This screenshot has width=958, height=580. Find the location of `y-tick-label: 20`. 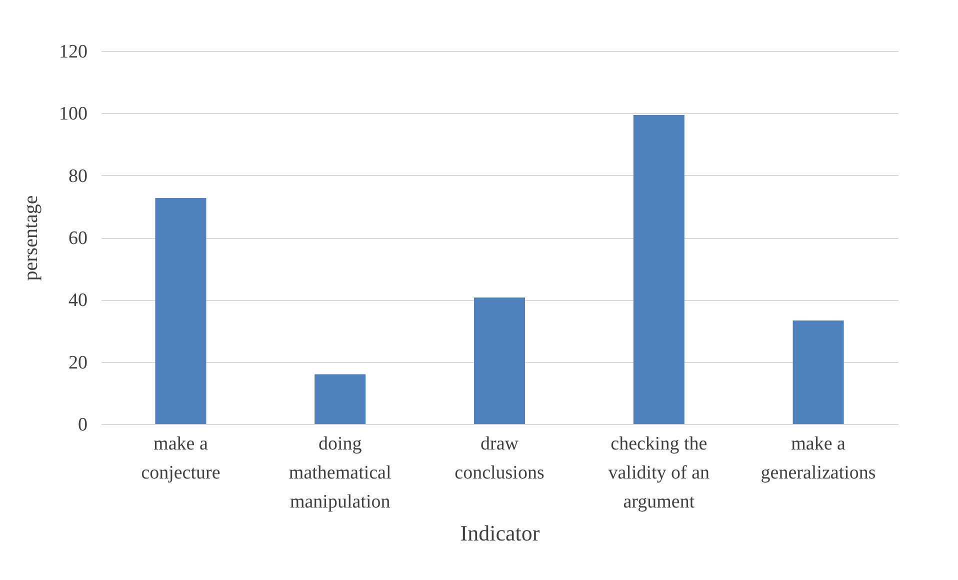

y-tick-label: 20 is located at coordinates (78, 363).